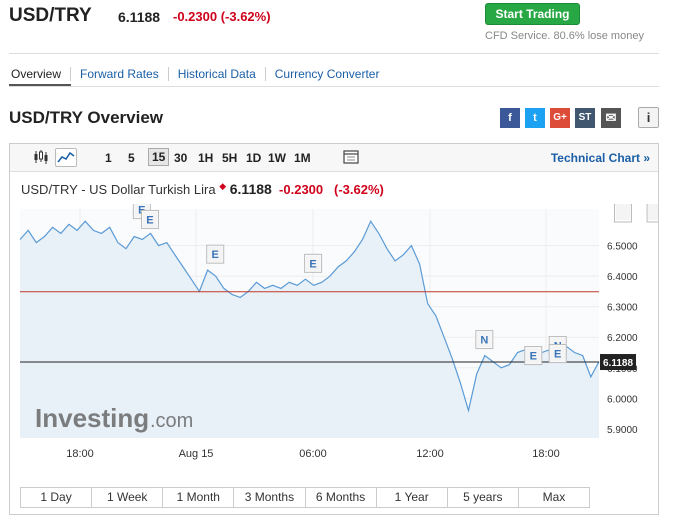 Image resolution: width=673 pixels, height=523 pixels. Describe the element at coordinates (196, 454) in the screenshot. I see `x-tick-label: Aug 15` at that location.